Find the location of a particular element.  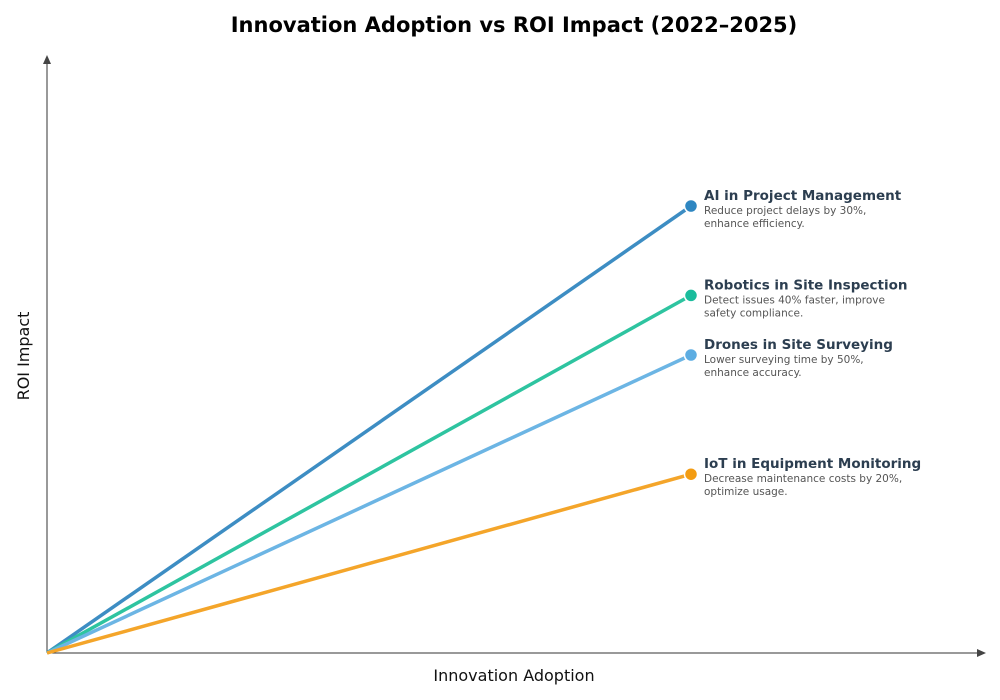

series-label-iot-in-equipment-monitoring: IoT in Equipment Monitoring is located at coordinates (812, 464).